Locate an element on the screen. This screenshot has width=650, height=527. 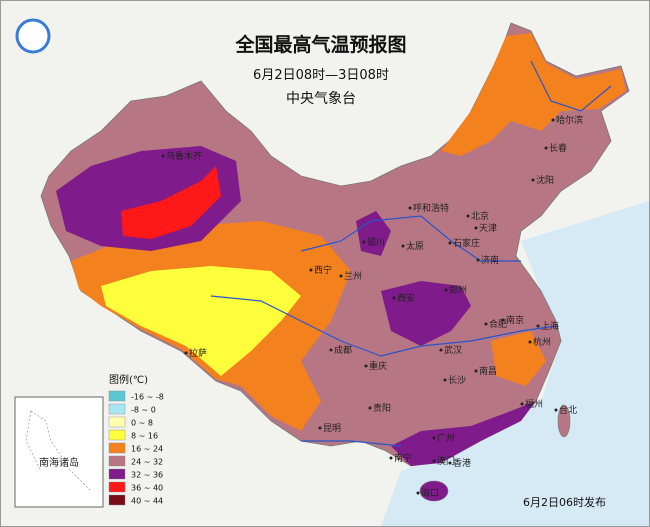
city-label: 南宁 is located at coordinates (403, 458).